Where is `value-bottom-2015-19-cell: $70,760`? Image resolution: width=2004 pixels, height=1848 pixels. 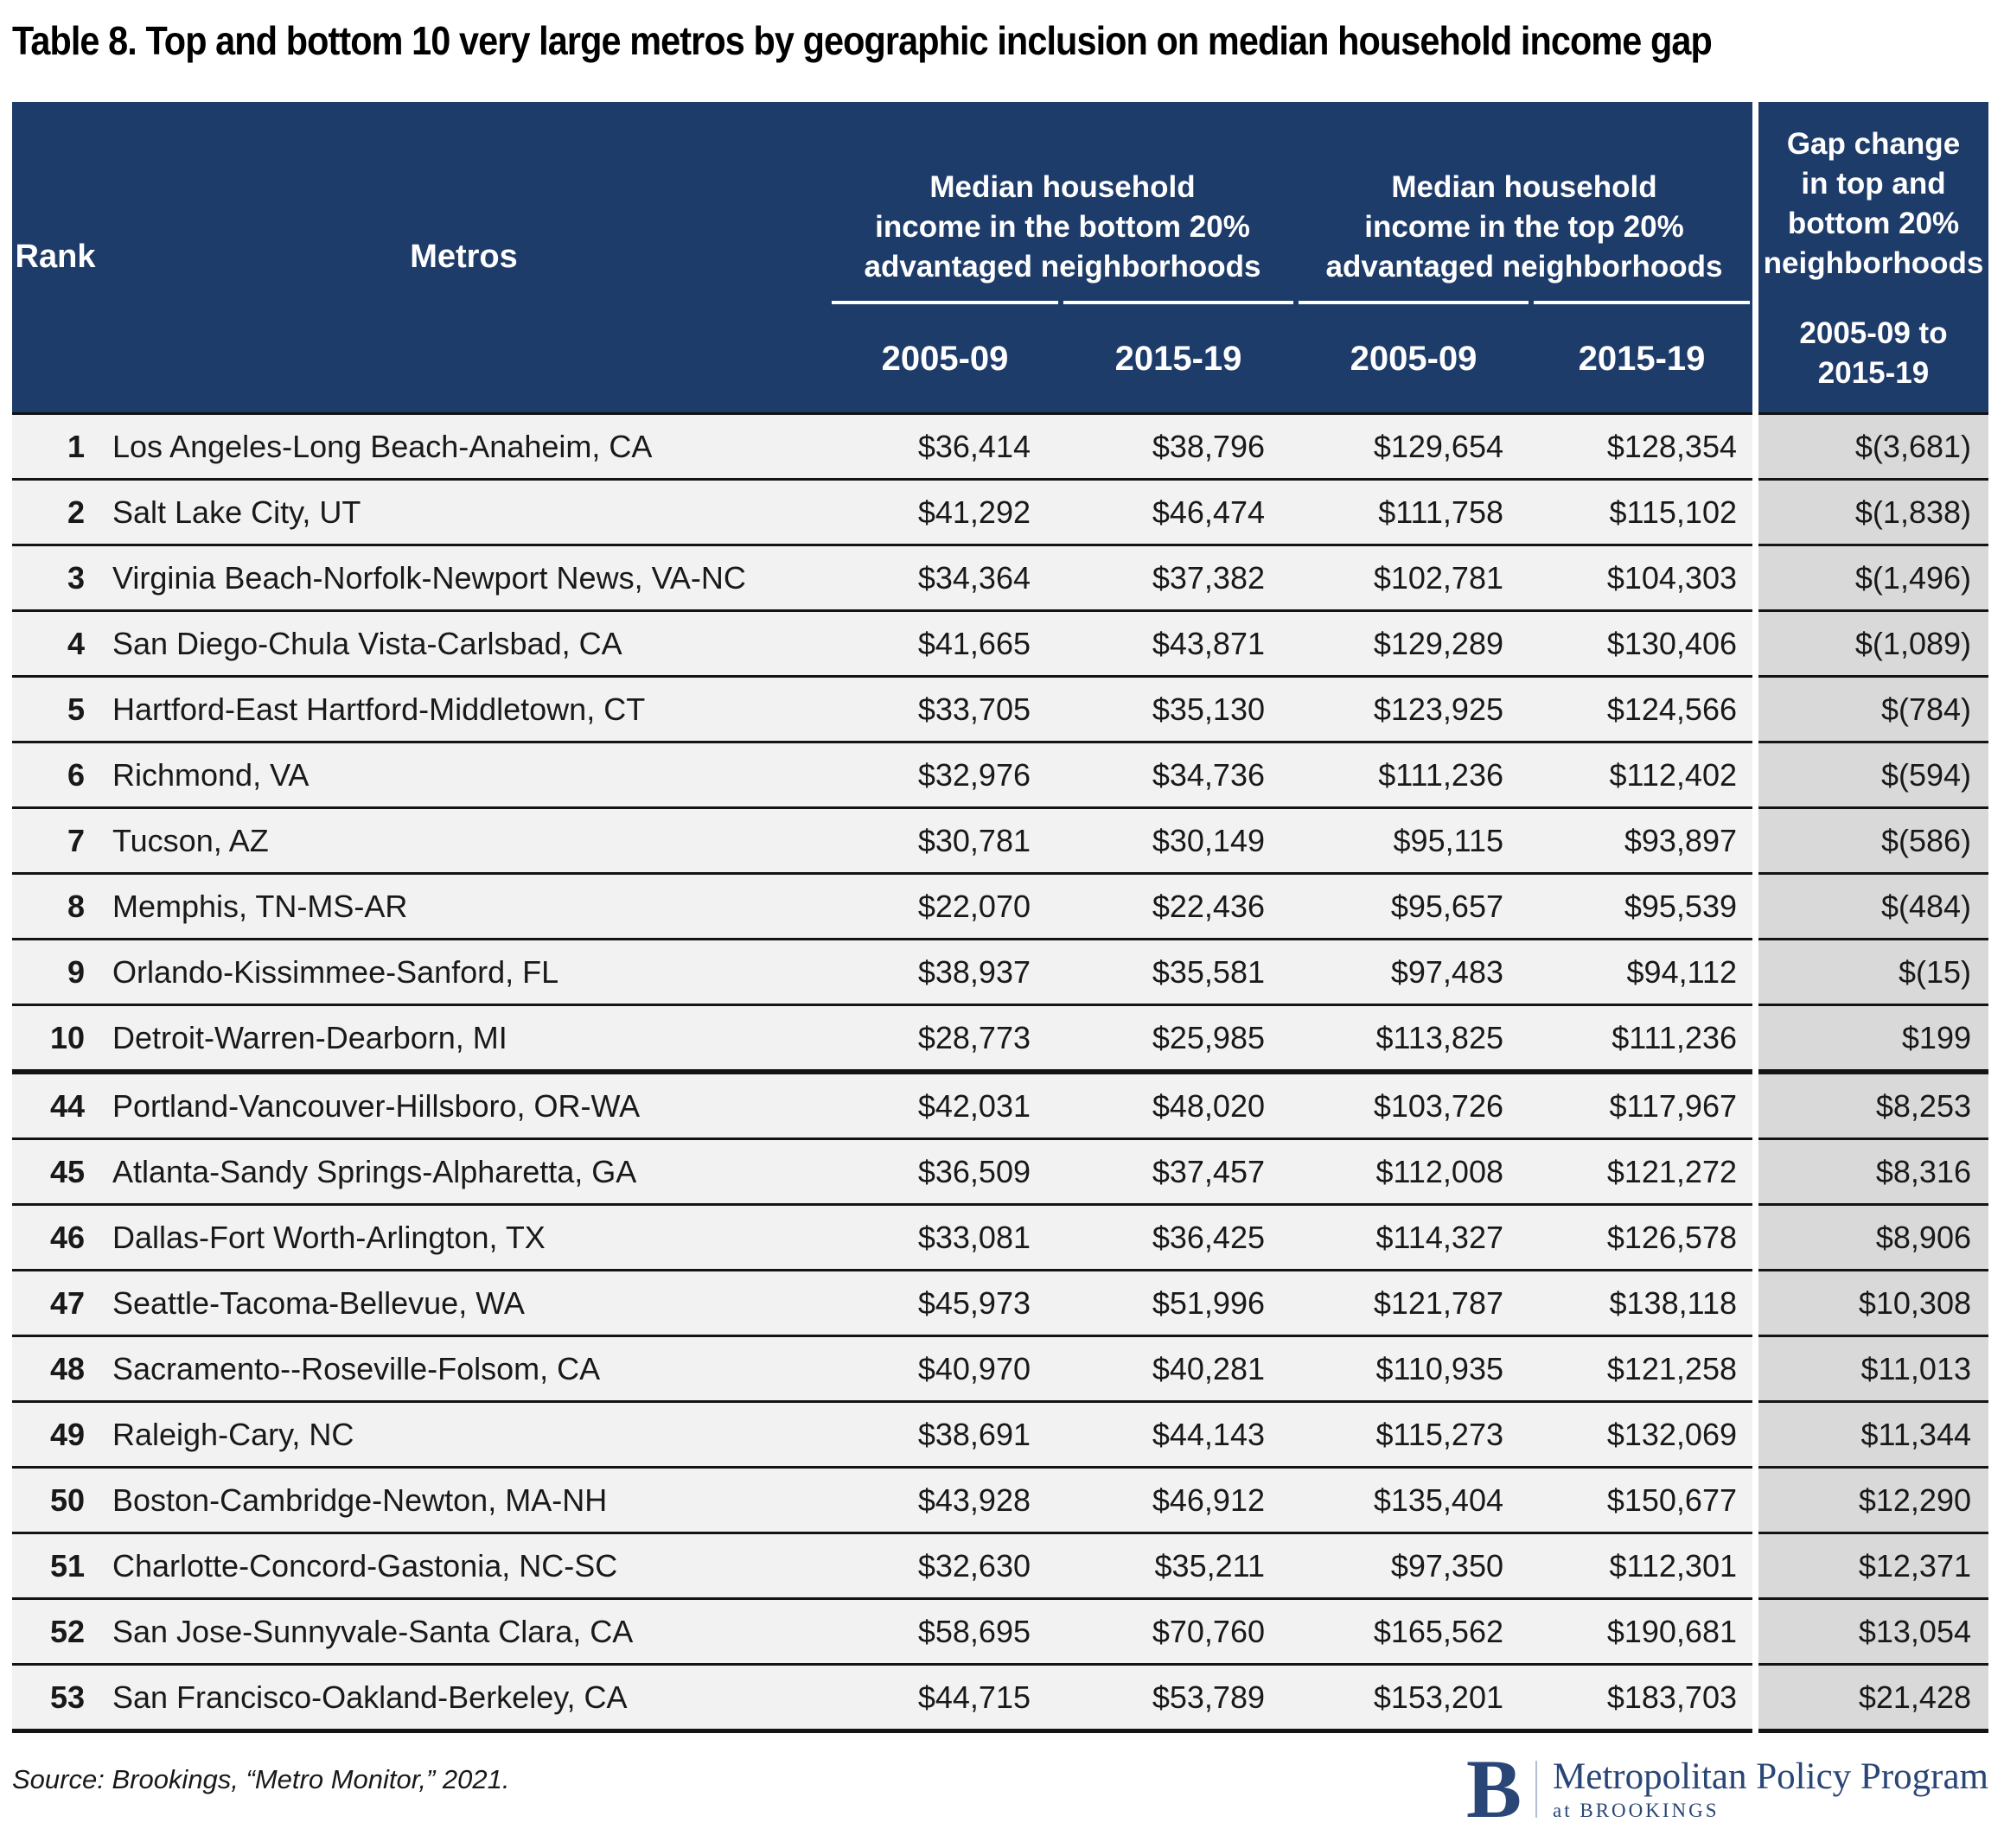 value-bottom-2015-19-cell: $70,760 is located at coordinates (1178, 1633).